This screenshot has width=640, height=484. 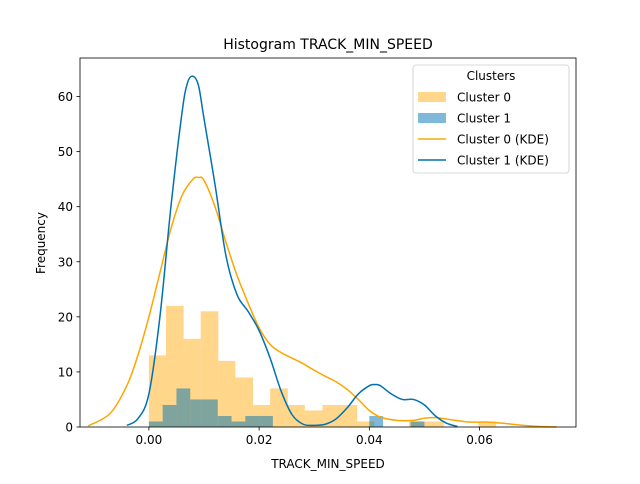 What do you see at coordinates (149, 440) in the screenshot?
I see `x-tick-label: 0.00` at bounding box center [149, 440].